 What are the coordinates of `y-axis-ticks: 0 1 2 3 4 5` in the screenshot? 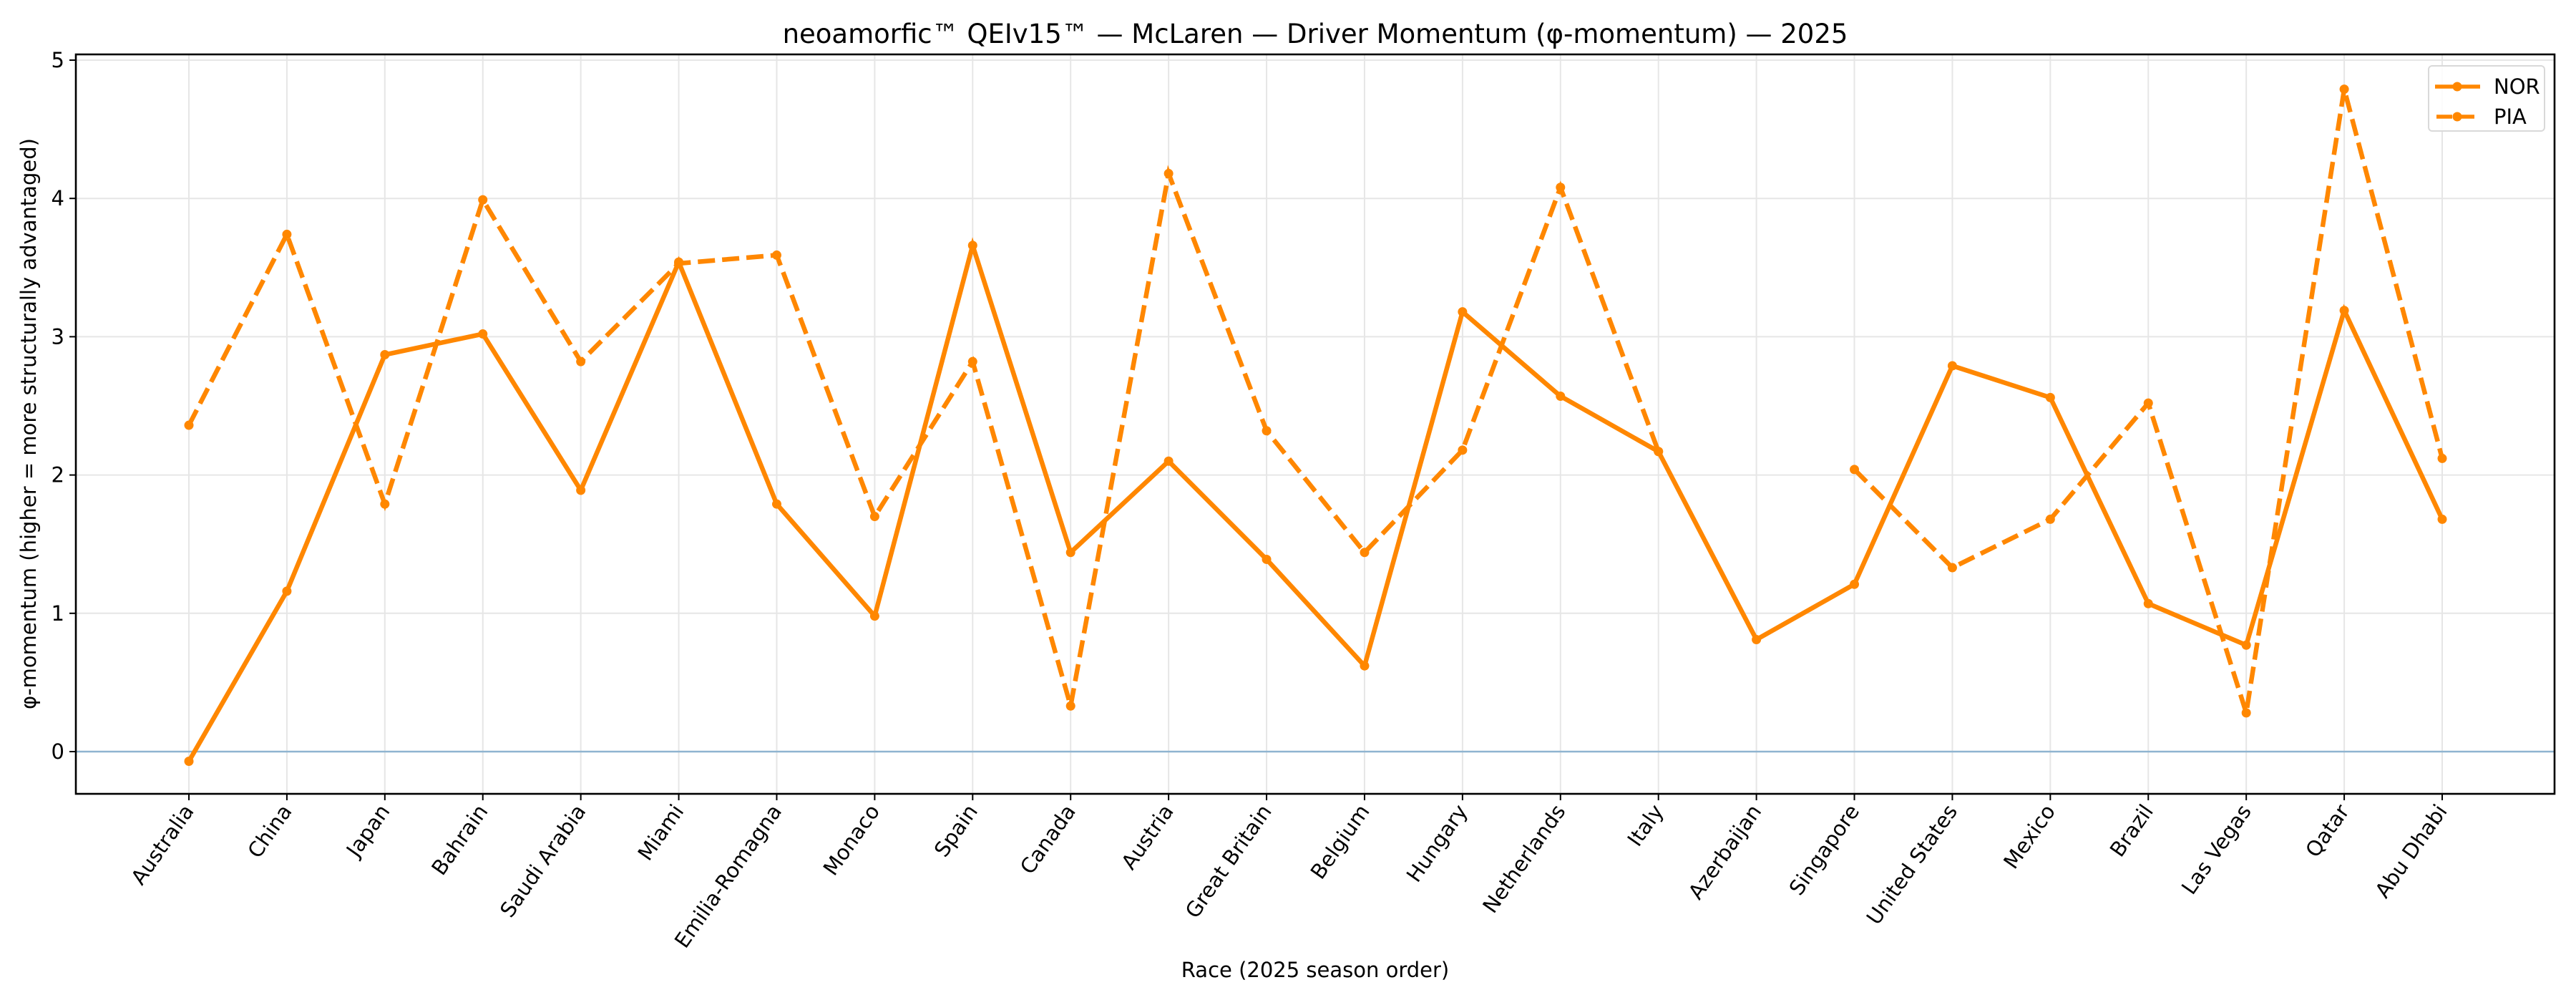 It's located at (64, 406).